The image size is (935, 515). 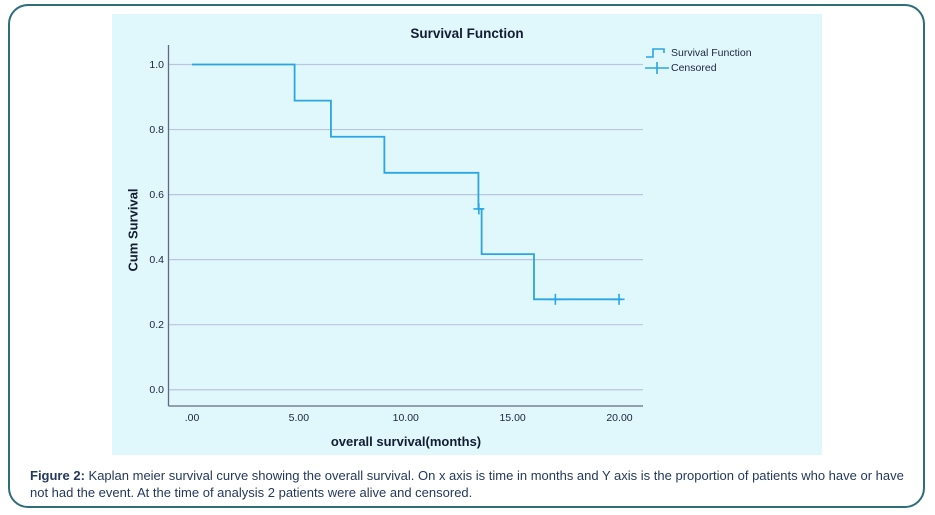 I want to click on legend-label: Survival Function, so click(x=711, y=52).